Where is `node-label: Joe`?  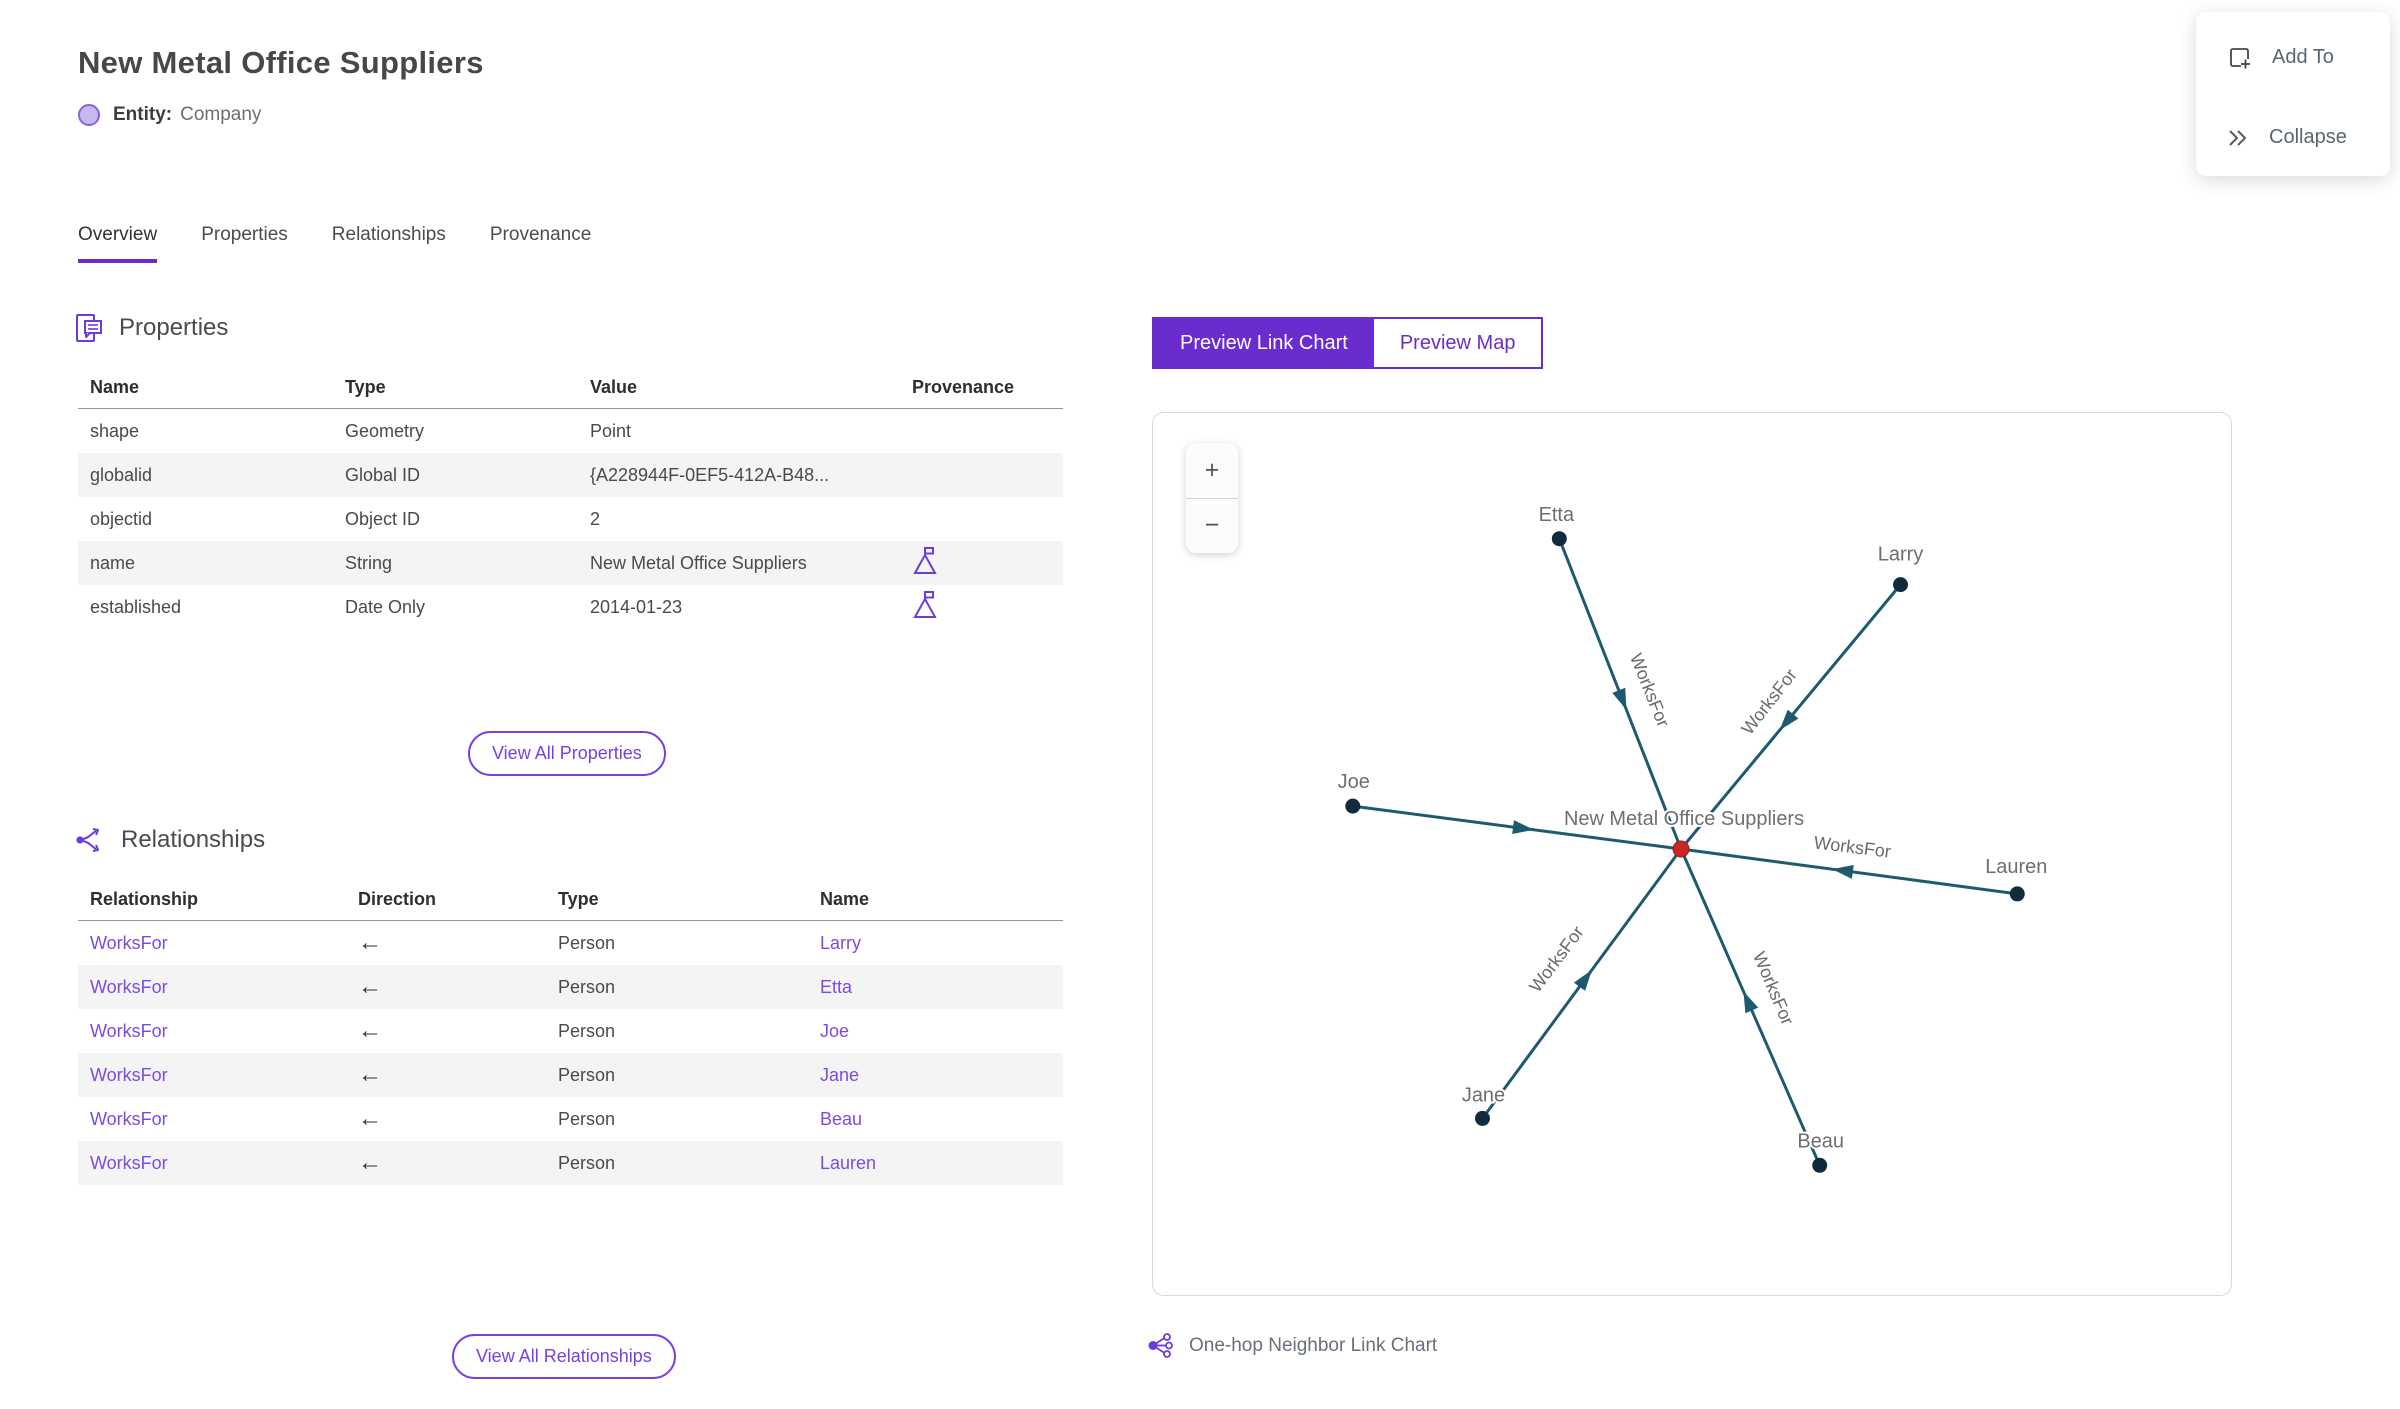
node-label: Joe is located at coordinates (1354, 782).